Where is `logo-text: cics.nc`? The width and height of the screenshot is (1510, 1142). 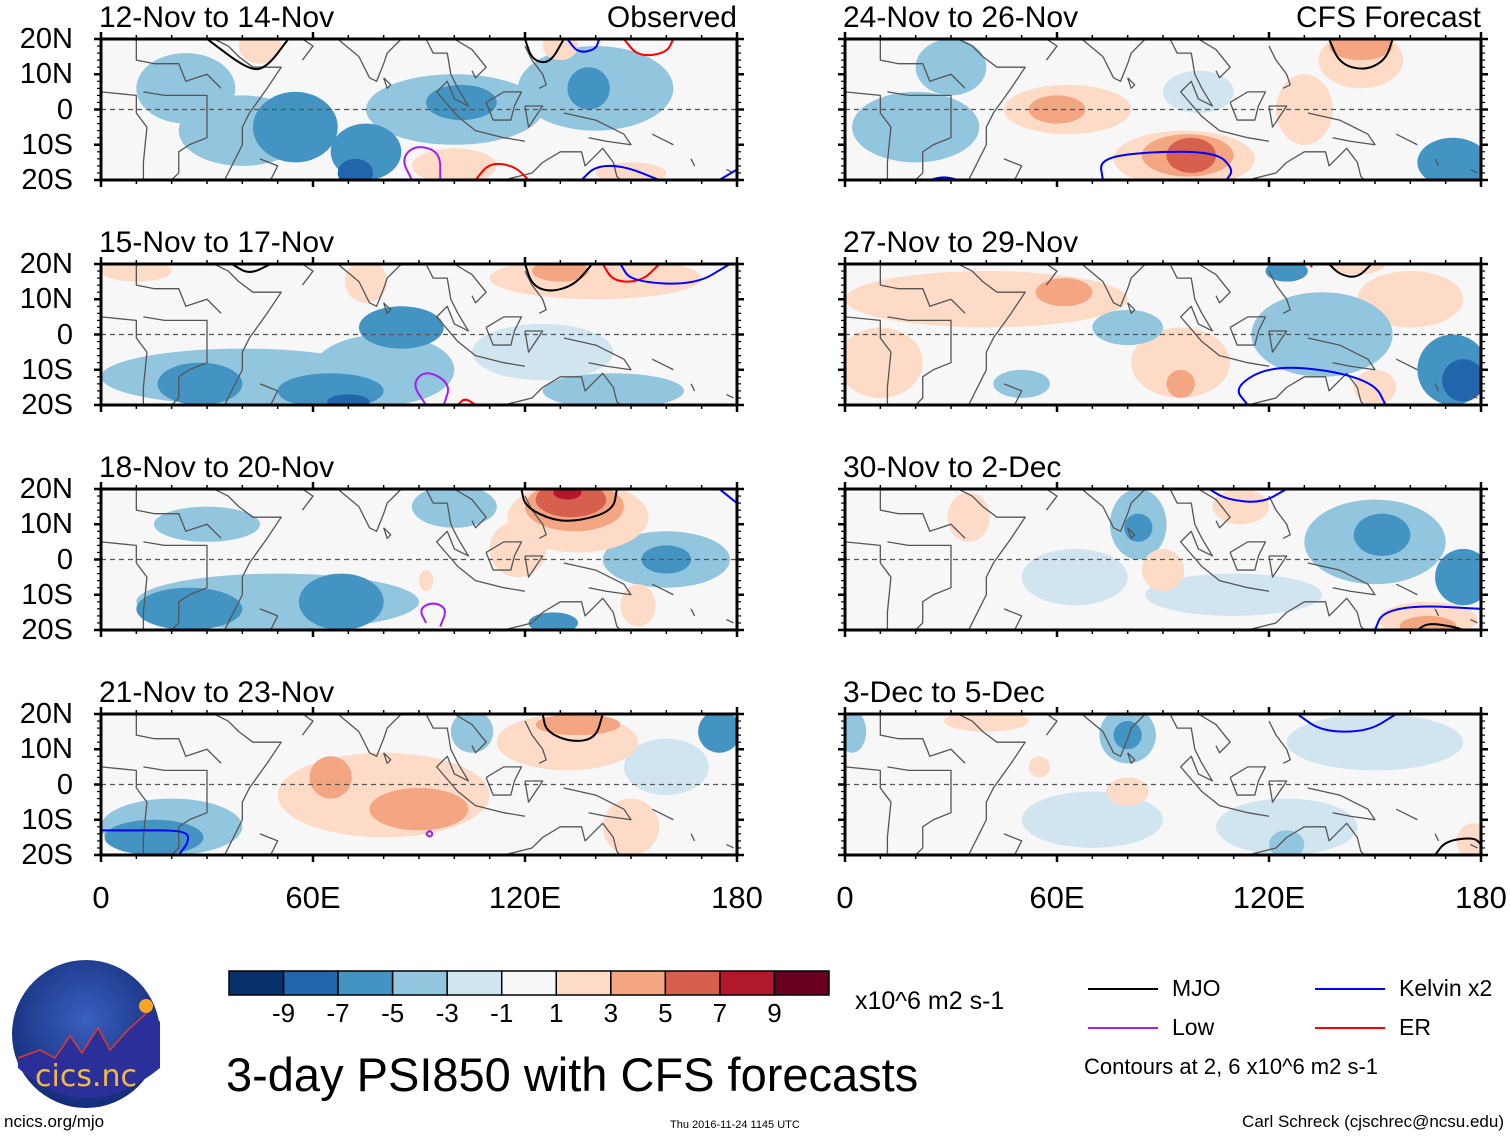
logo-text: cics.nc is located at coordinates (86, 1076).